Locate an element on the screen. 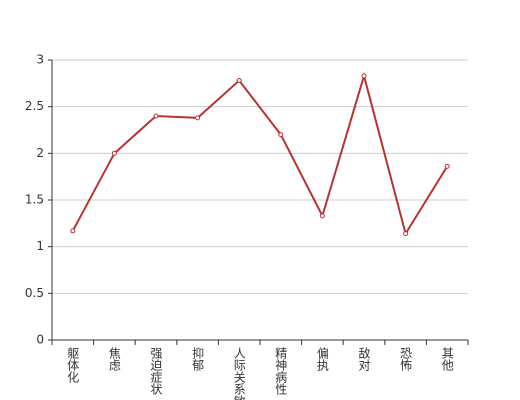 The width and height of the screenshot is (520, 400). x-tick-label: 抑郁 is located at coordinates (198, 359).